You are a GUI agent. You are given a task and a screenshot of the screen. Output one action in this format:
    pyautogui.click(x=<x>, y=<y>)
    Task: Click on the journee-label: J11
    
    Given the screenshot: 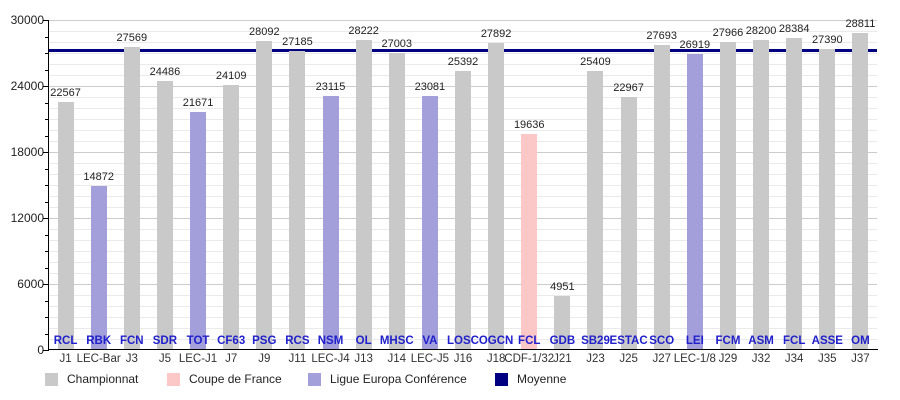 What is the action you would take?
    pyautogui.click(x=297, y=359)
    